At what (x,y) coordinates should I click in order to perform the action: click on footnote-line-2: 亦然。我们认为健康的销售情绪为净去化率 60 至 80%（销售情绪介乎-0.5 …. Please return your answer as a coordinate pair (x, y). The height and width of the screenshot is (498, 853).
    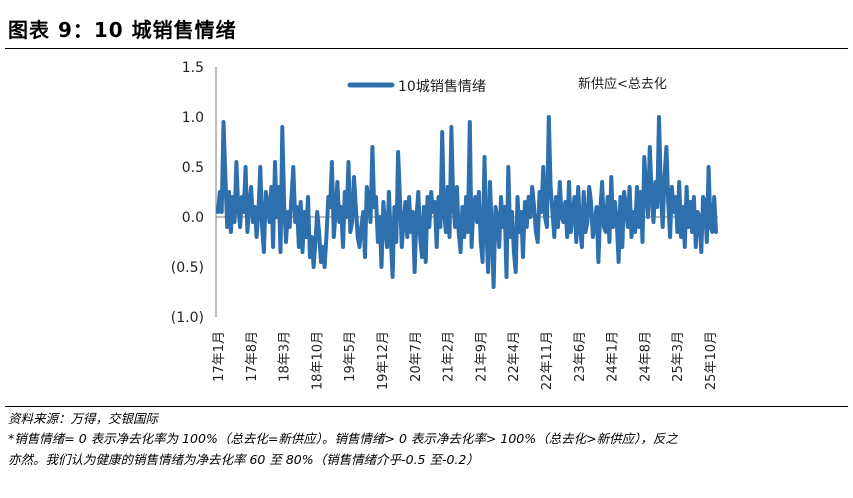
    Looking at the image, I should click on (243, 459).